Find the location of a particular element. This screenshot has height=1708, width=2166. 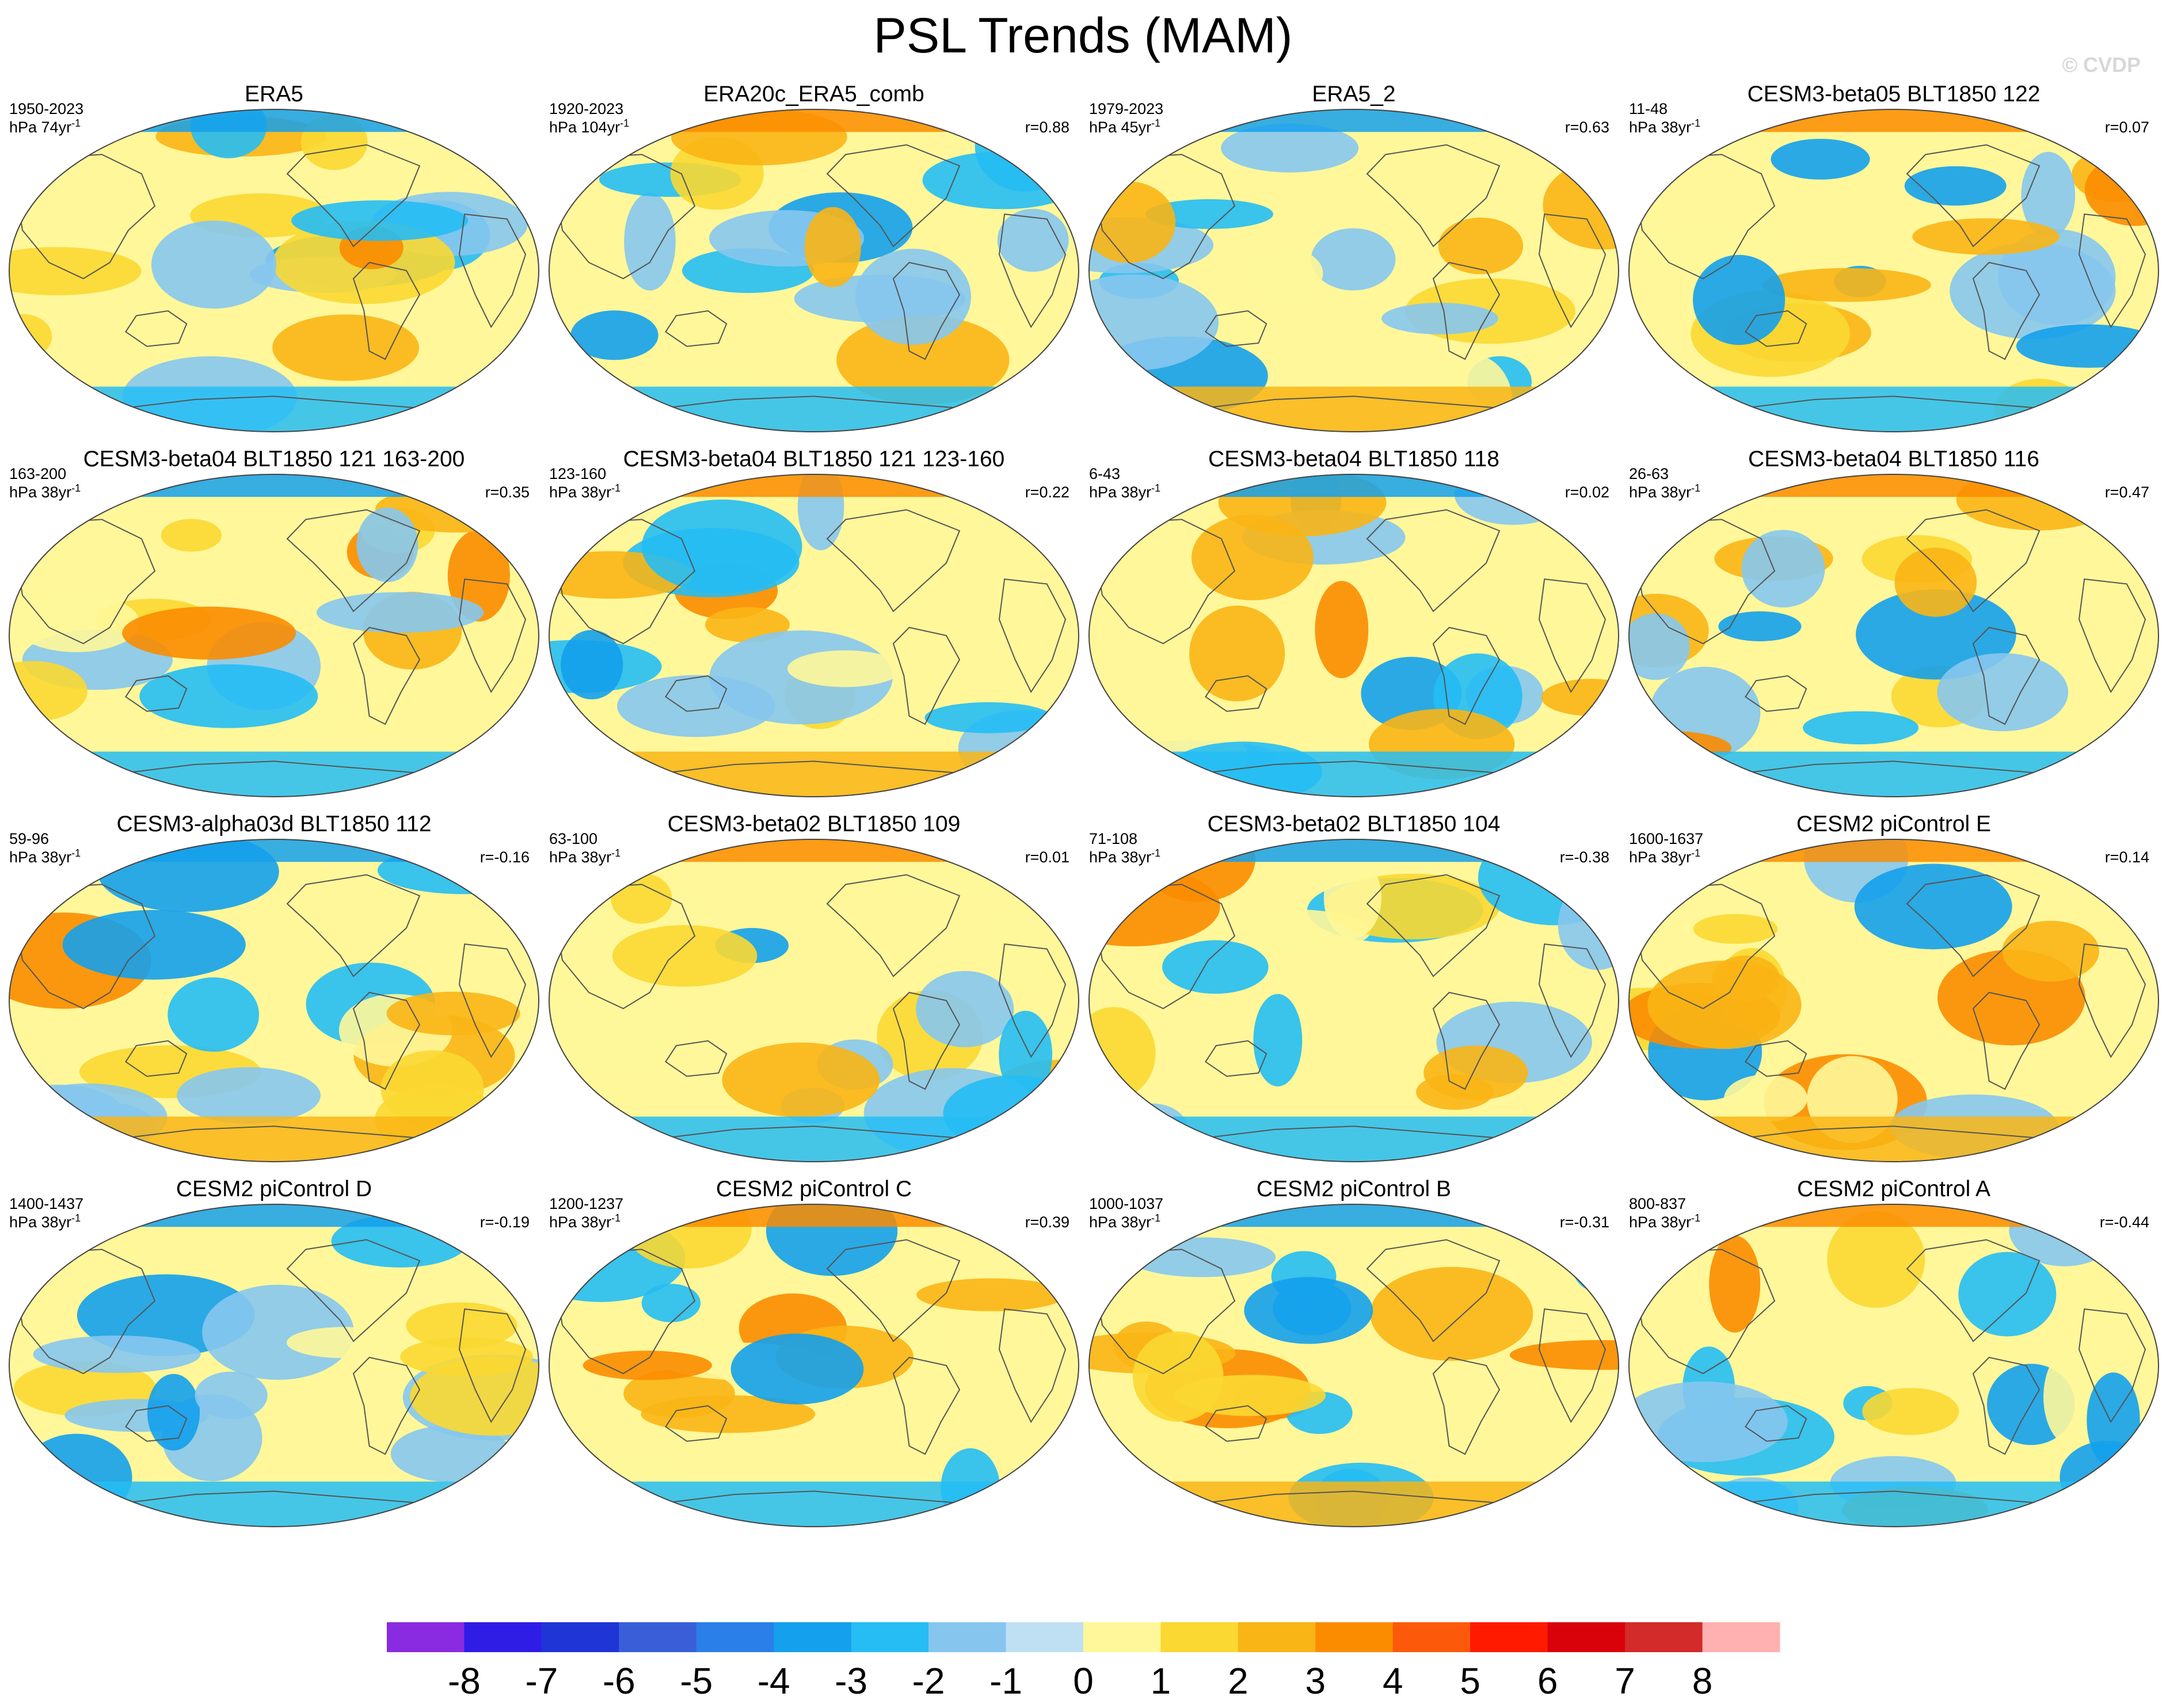

colorbar-tick-label: 6 is located at coordinates (1547, 1681).